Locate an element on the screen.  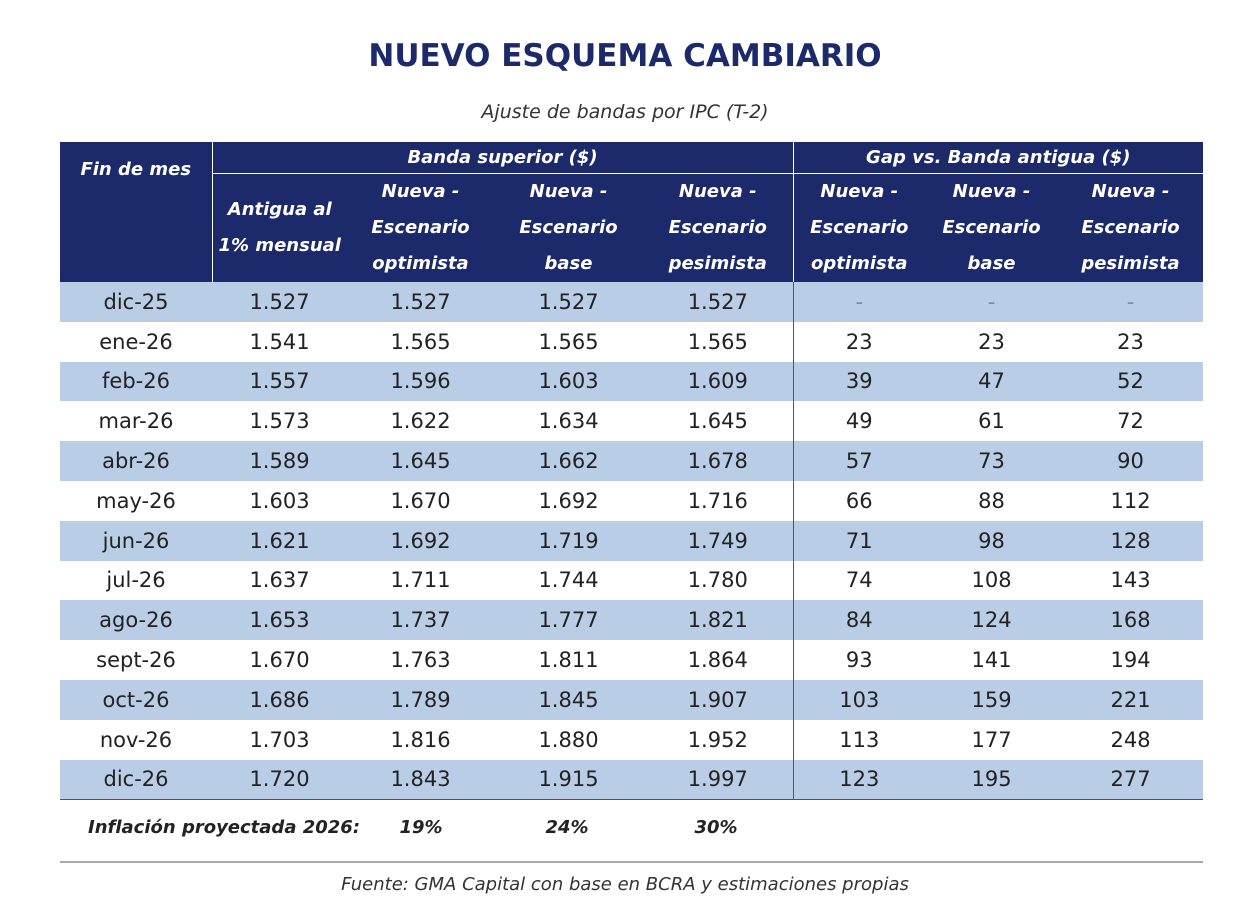
table-row: feb-26 1.557 1.596 1.603 1.609 39 47 52 is located at coordinates (632, 381).